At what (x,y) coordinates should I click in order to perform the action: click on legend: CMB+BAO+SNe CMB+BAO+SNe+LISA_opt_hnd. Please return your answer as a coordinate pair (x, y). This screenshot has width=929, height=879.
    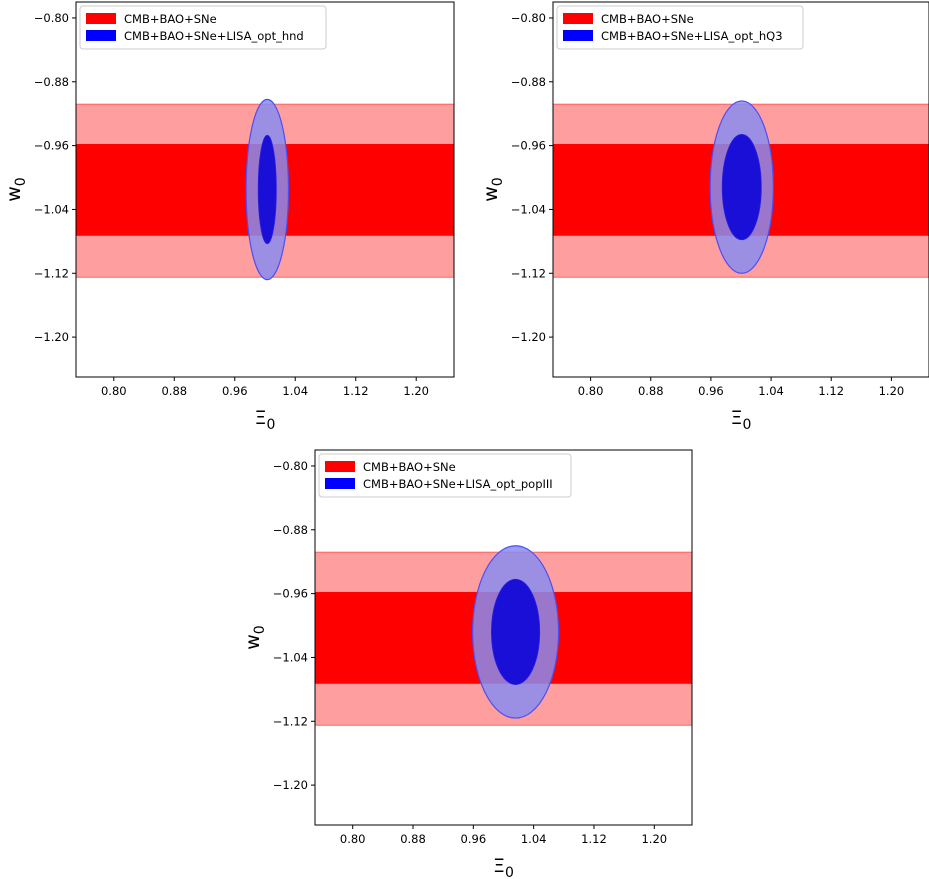
    Looking at the image, I should click on (203, 27).